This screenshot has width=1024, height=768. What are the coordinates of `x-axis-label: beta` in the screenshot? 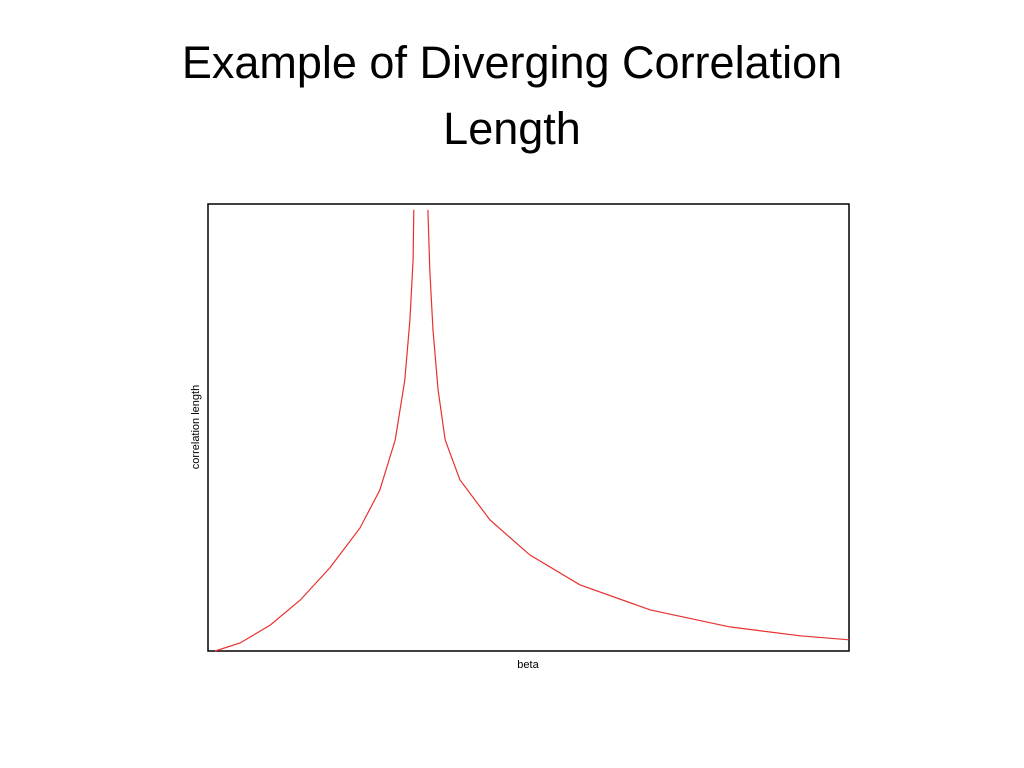 It's located at (528, 665).